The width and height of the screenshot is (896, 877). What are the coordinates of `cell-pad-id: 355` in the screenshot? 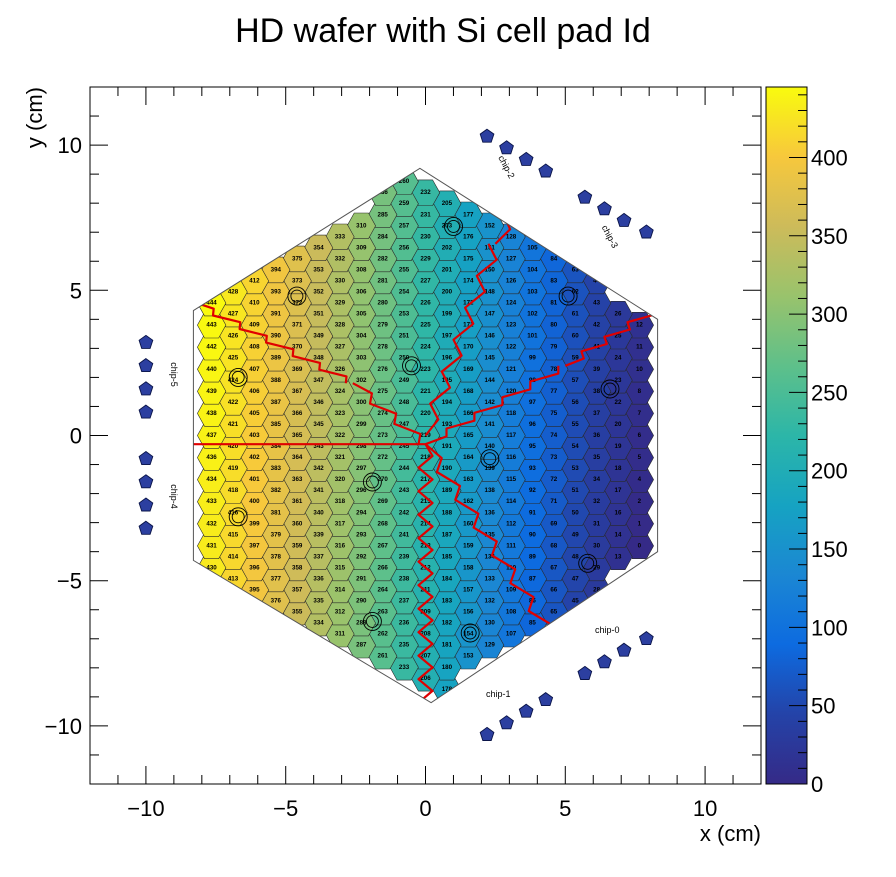 It's located at (297, 612).